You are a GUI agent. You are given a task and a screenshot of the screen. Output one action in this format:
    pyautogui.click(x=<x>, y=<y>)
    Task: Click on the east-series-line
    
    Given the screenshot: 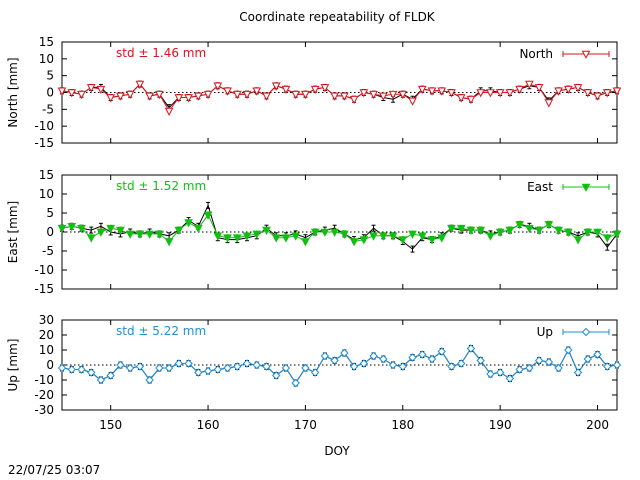 What is the action you would take?
    pyautogui.click(x=339, y=228)
    